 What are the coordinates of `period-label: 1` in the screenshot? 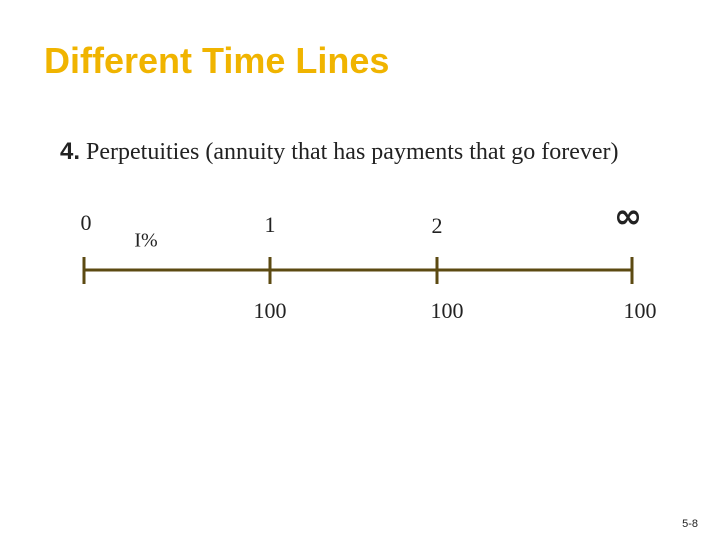 It's located at (270, 224).